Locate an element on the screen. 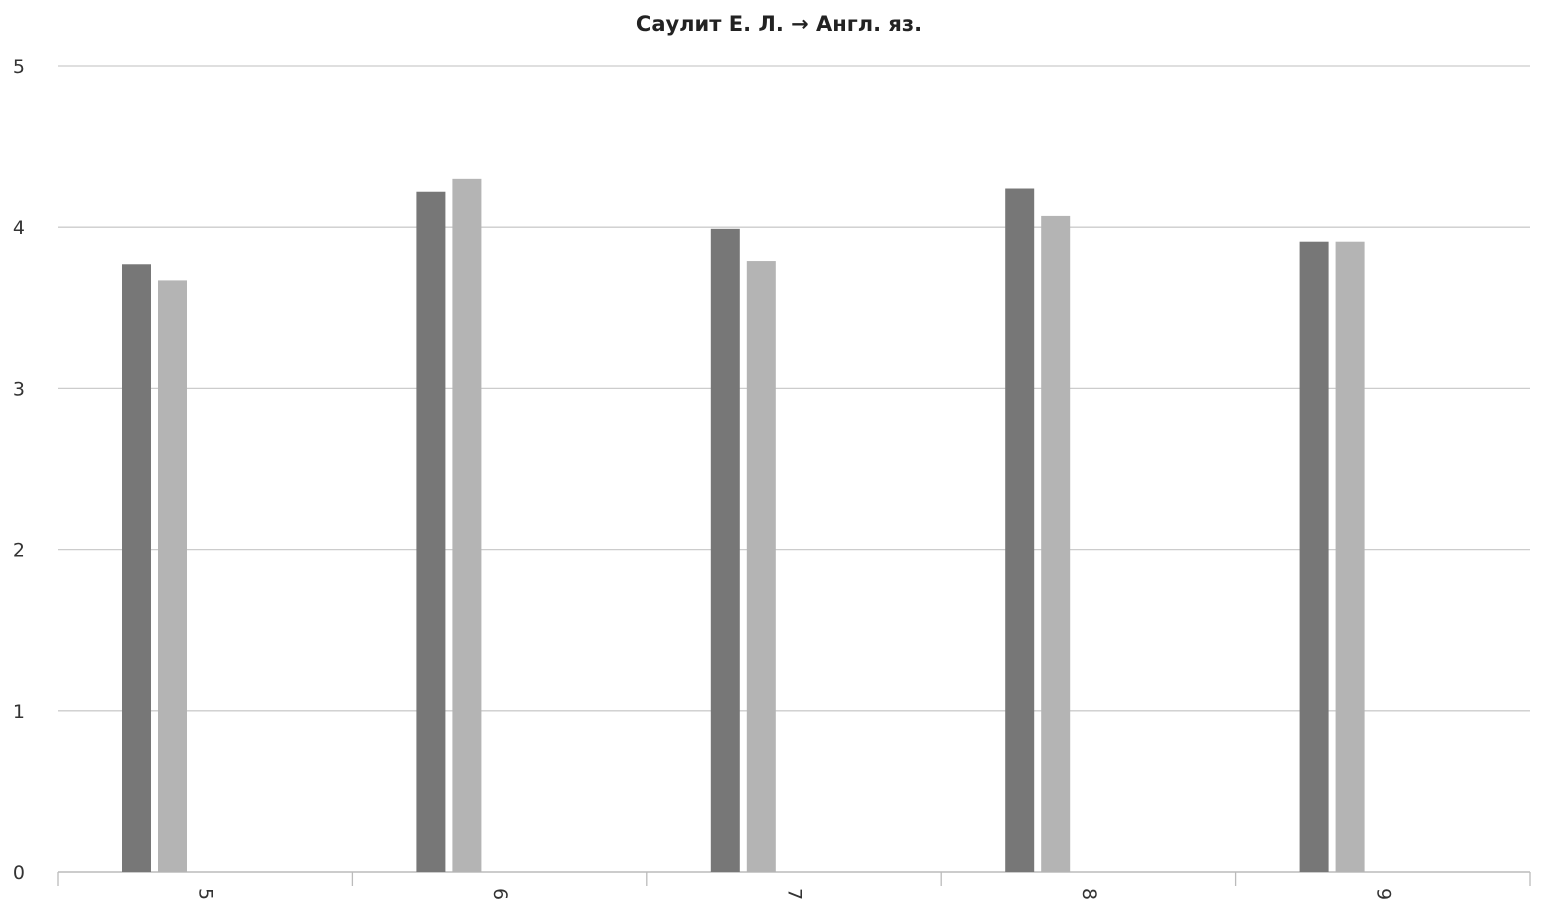 The height and width of the screenshot is (901, 1558). y-tick-label: 2 is located at coordinates (19, 551).